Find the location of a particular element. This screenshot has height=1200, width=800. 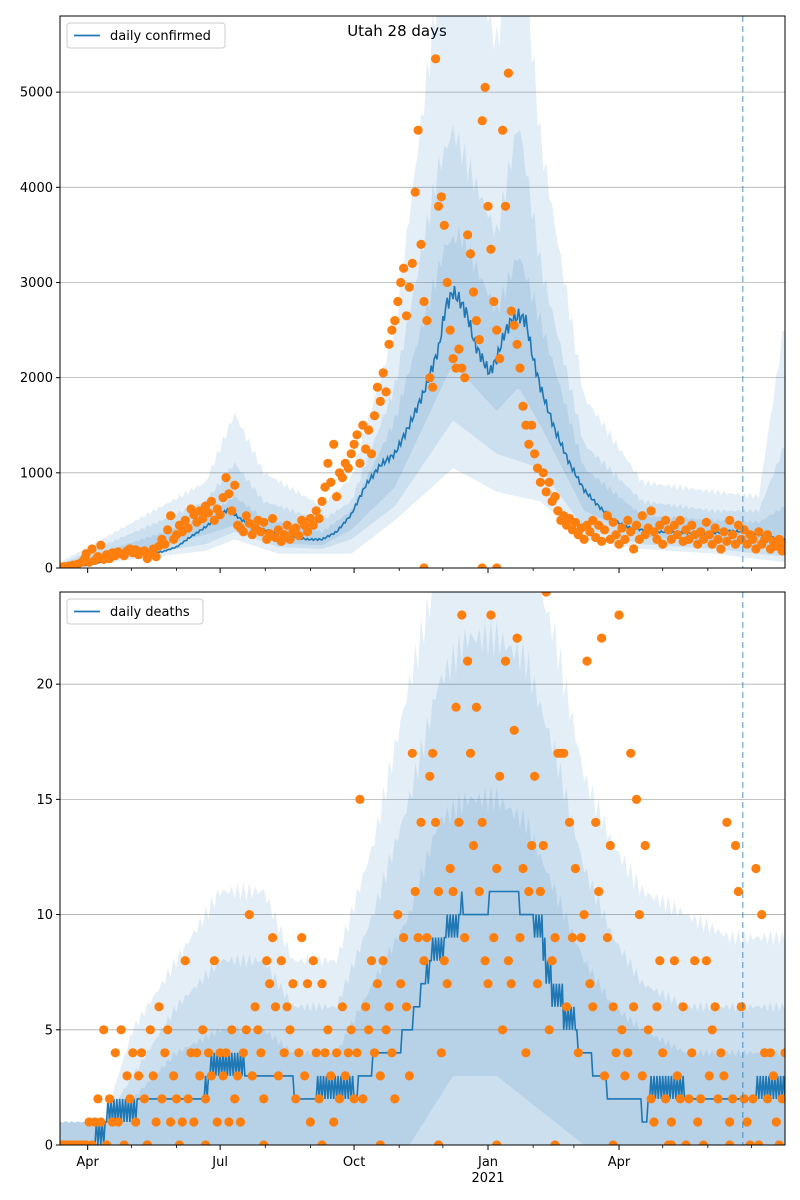

y-tick-label: 20 is located at coordinates (44, 685).